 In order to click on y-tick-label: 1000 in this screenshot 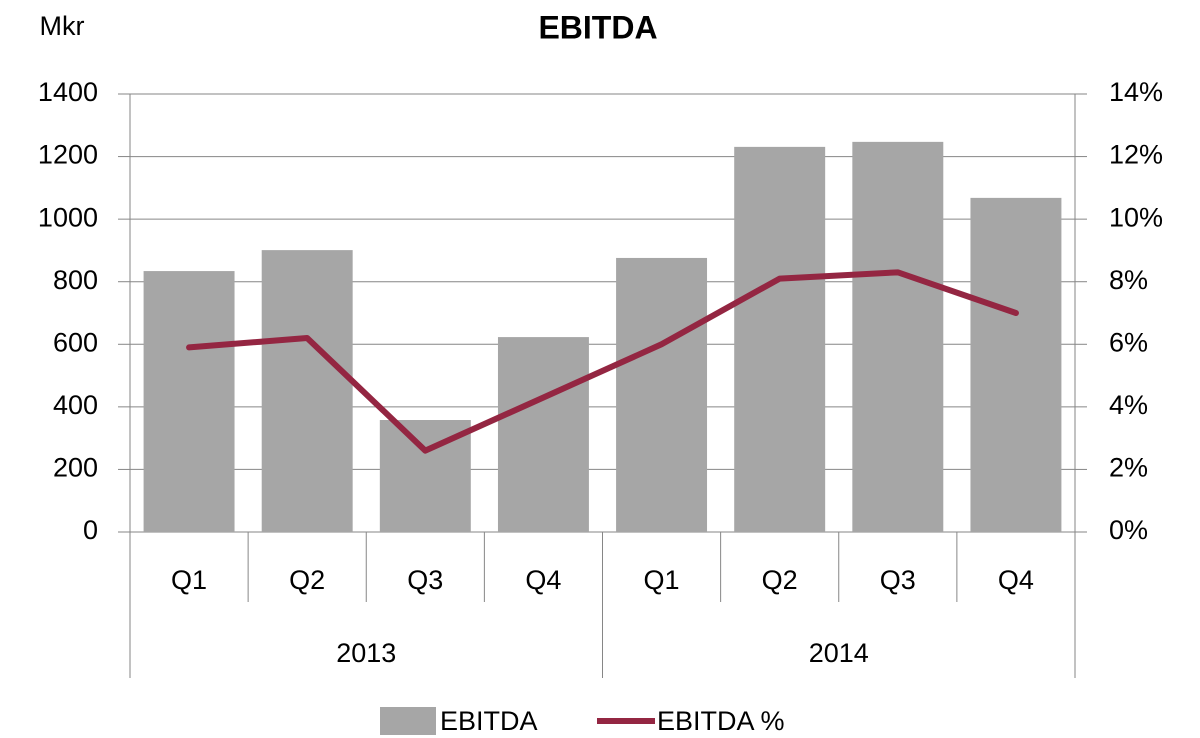, I will do `click(68, 217)`.